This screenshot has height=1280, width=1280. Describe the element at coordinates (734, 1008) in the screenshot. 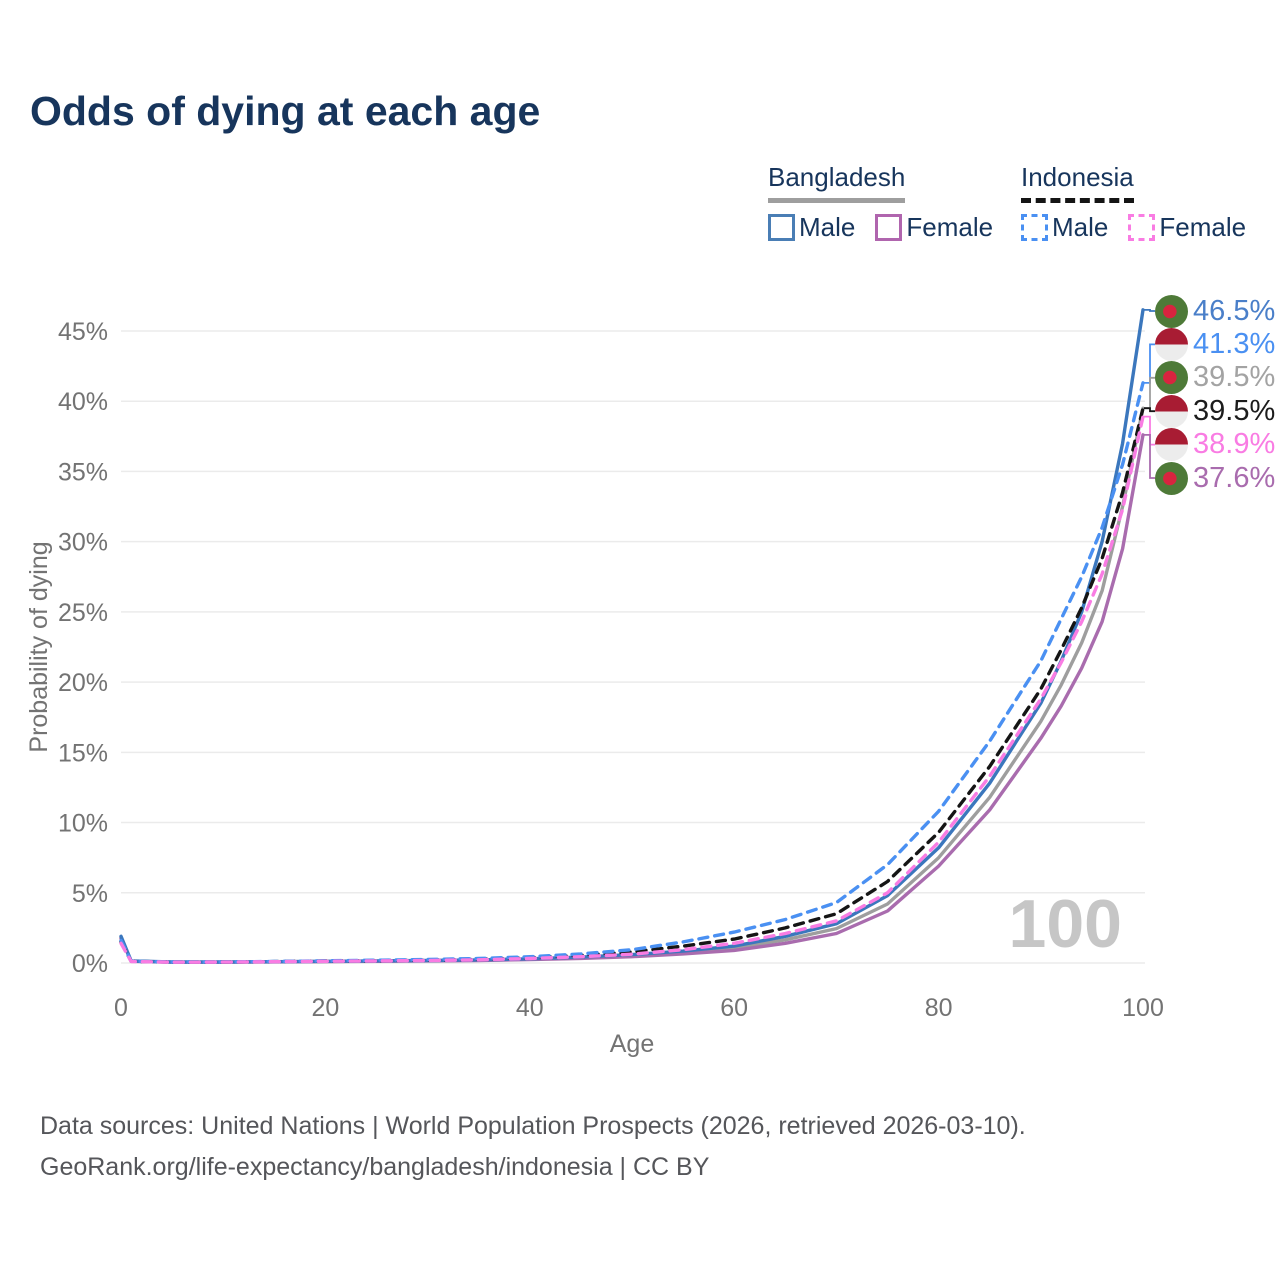

I see `x-tick-label: 60` at that location.